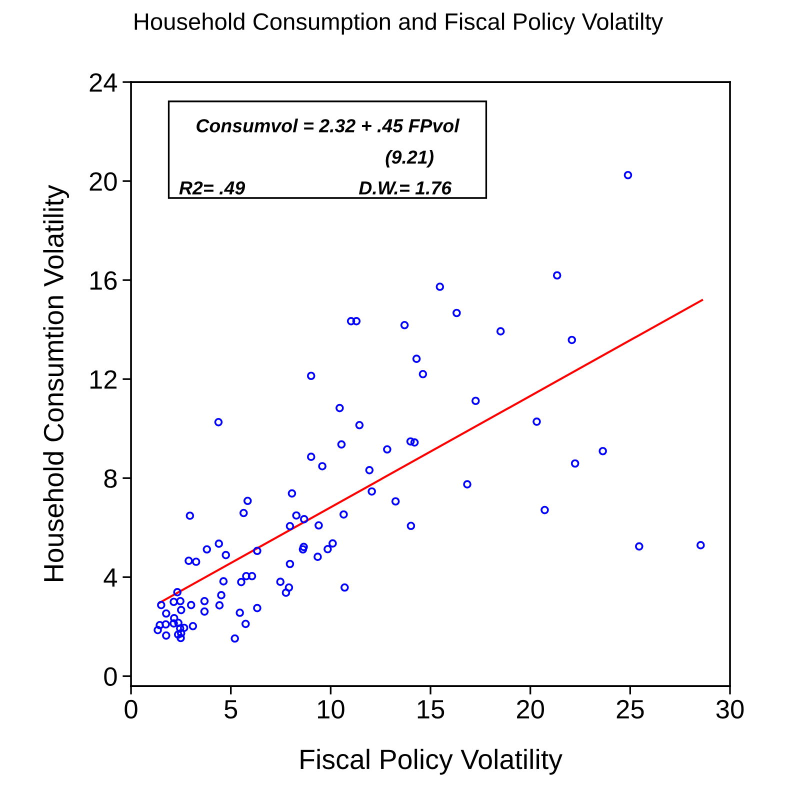 The image size is (796, 789). I want to click on y-tick-label: 20, so click(103, 181).